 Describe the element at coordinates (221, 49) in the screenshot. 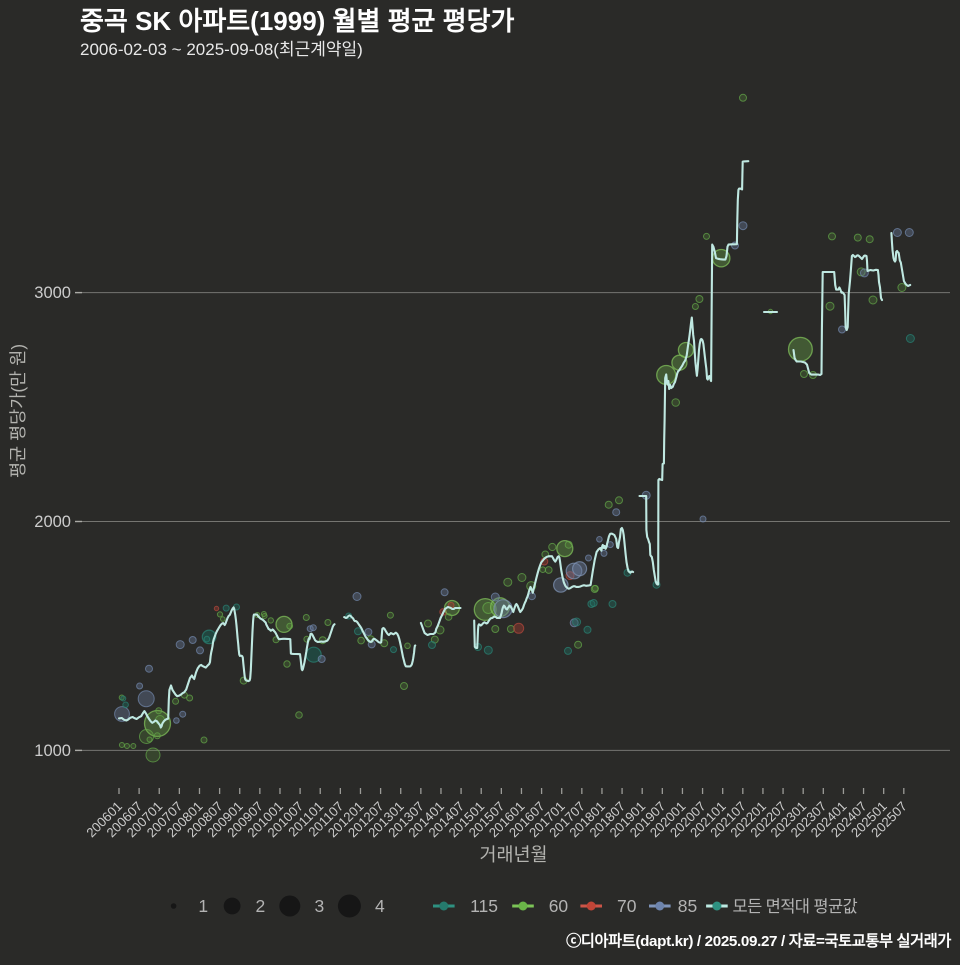

I see `svg-text: 2006-02-03 ~ 2025-09-08(최근계약일)` at that location.